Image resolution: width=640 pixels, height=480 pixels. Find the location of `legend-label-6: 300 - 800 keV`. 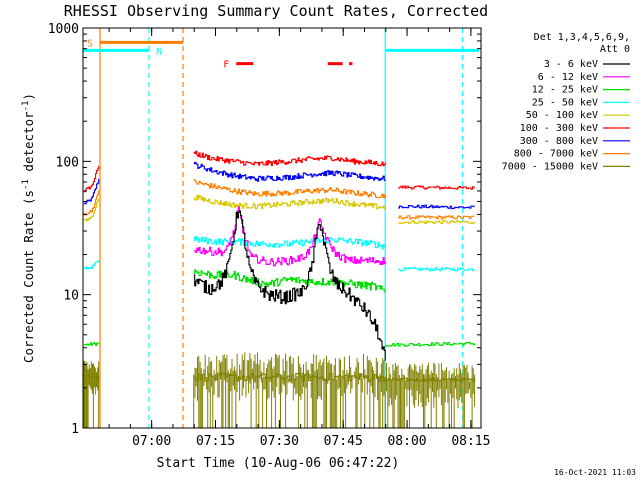

legend-label-6: 300 - 800 keV is located at coordinates (559, 141).